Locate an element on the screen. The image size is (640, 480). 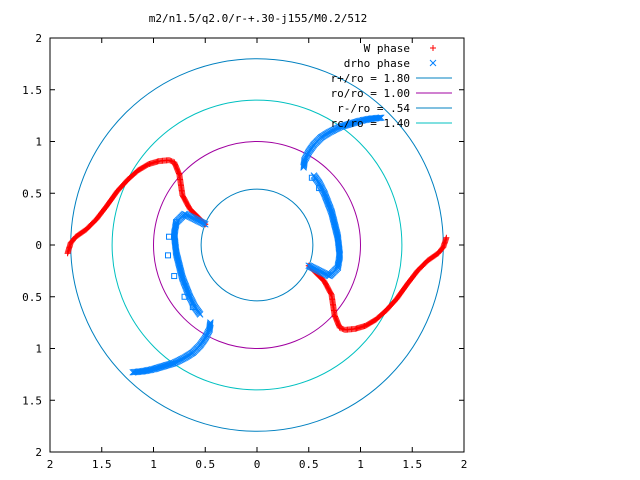
legend-swatch-1-b is located at coordinates (433, 63).